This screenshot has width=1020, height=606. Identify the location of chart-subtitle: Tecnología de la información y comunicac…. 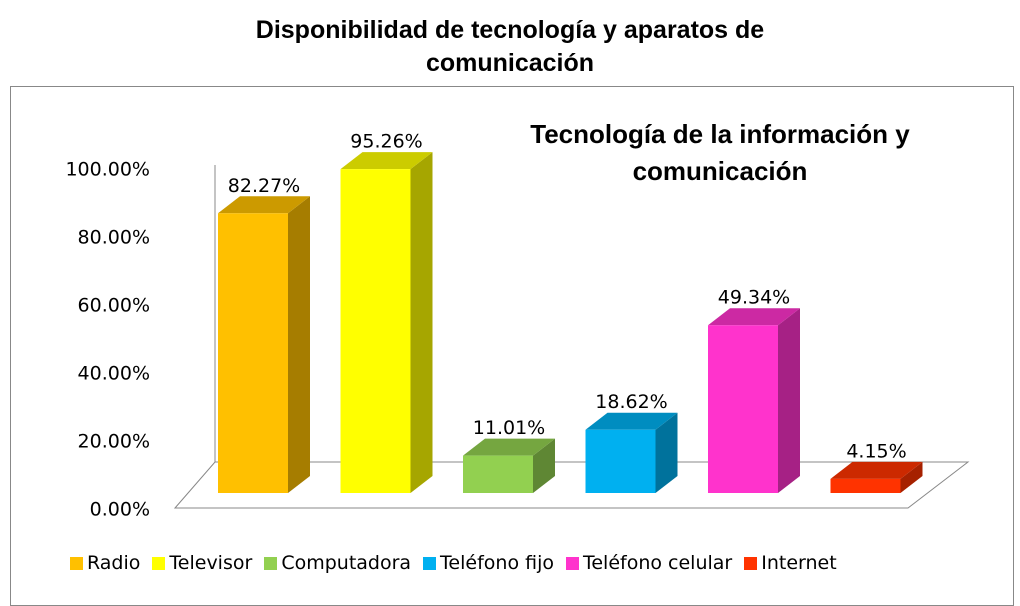
(720, 152).